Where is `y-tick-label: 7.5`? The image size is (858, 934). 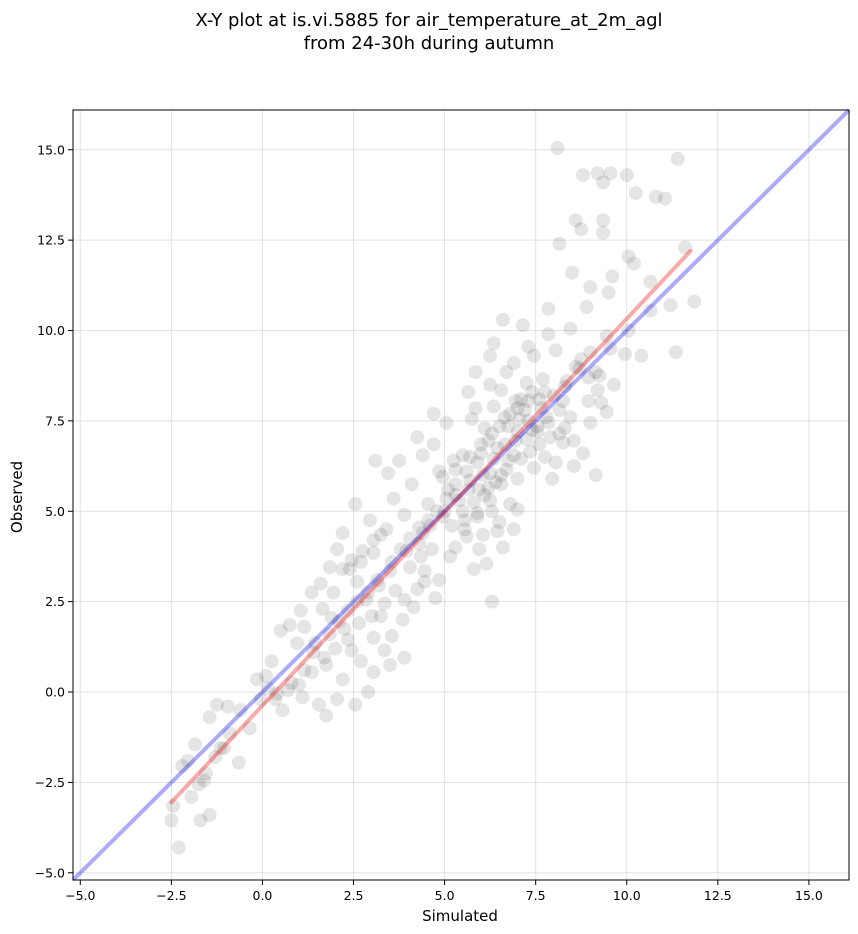 y-tick-label: 7.5 is located at coordinates (55, 420).